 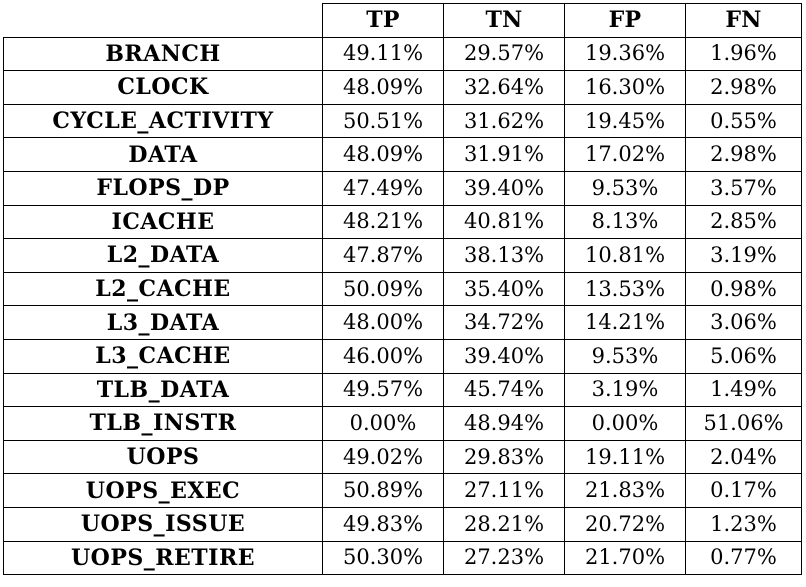 I want to click on cell-fn: 0.98%, so click(x=743, y=289).